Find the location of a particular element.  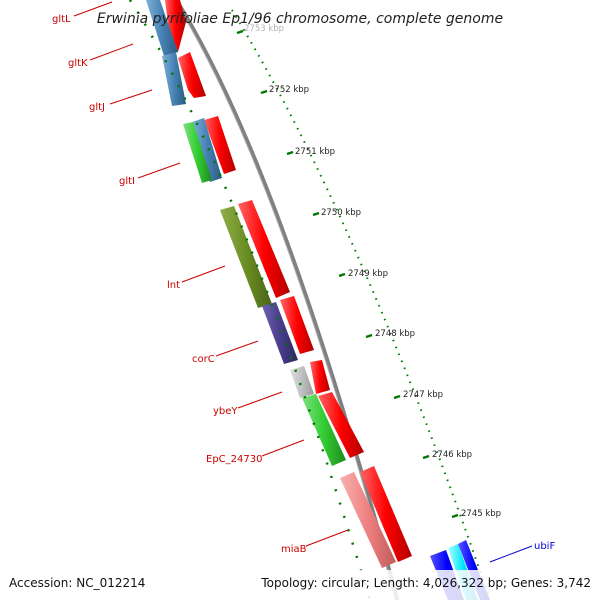

gene-label-EpC_24730: EpC_24730 is located at coordinates (234, 459).